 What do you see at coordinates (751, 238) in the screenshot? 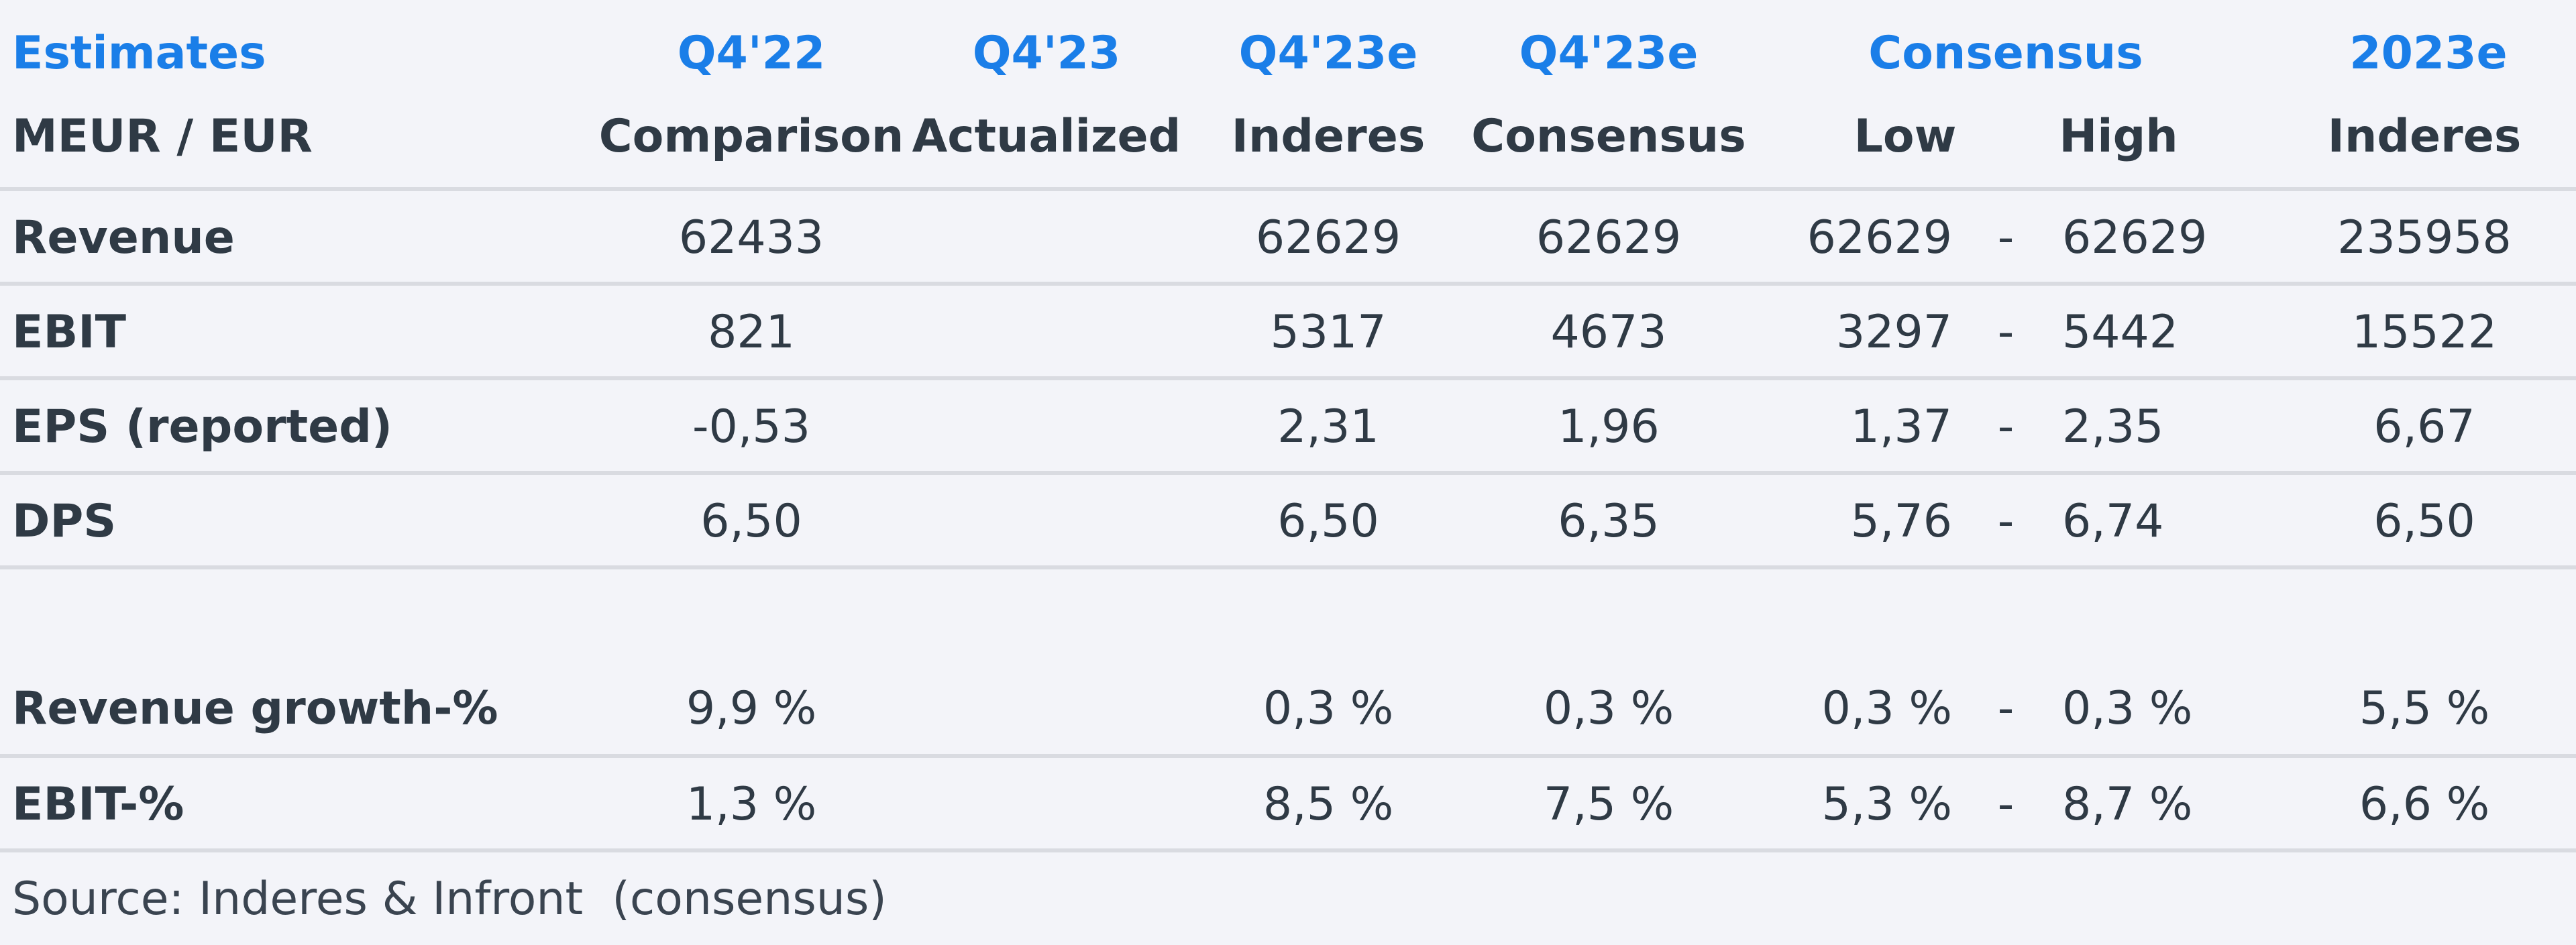
I see `cell-q4-22: 62433` at bounding box center [751, 238].